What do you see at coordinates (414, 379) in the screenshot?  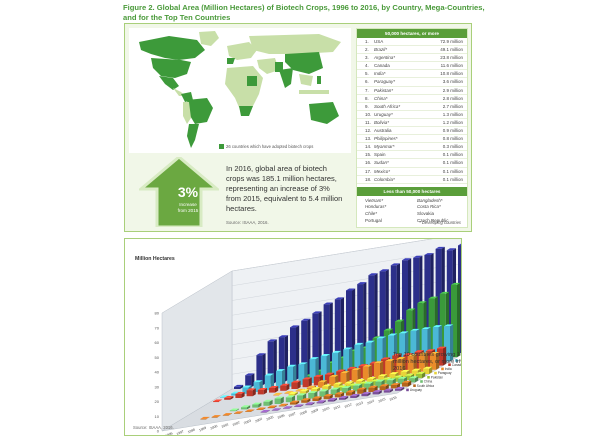 I see `bar-china-2016` at bounding box center [414, 379].